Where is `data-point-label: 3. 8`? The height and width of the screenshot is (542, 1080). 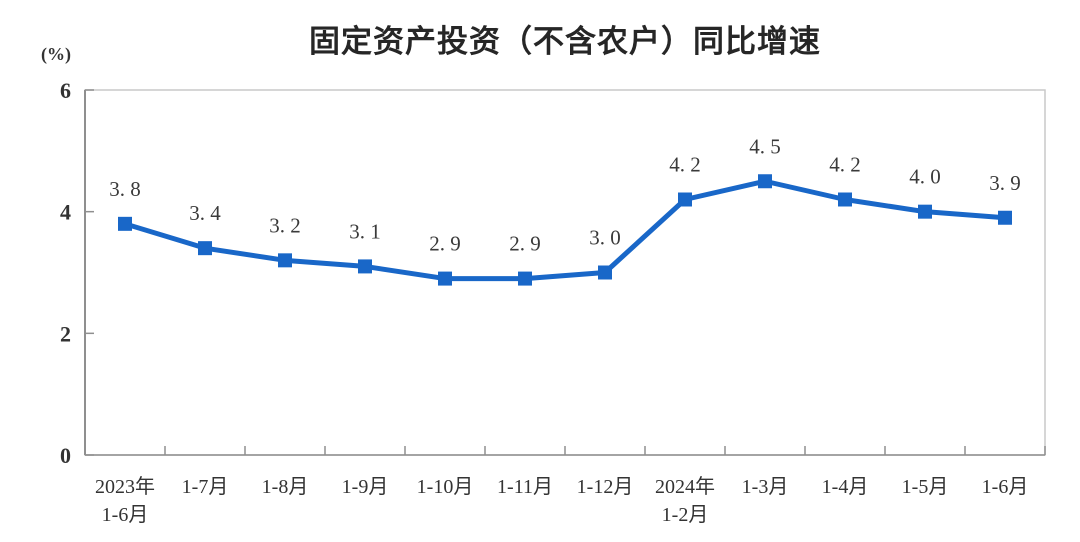
data-point-label: 3. 8 is located at coordinates (125, 189).